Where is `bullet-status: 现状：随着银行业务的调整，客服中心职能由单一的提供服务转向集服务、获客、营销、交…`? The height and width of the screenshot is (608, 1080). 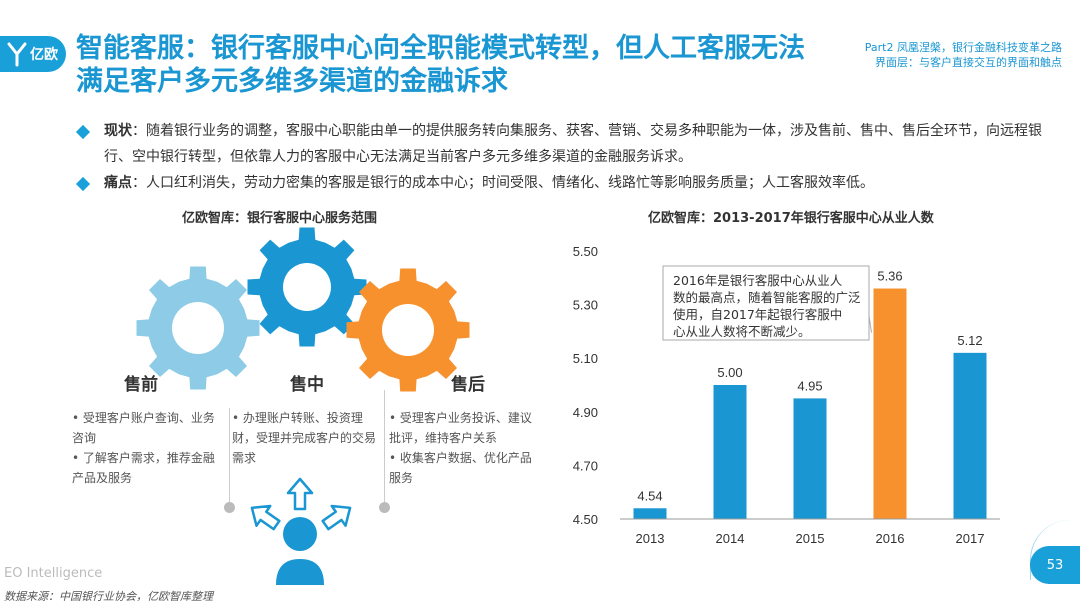 bullet-status: 现状：随着银行业务的调整，客服中心职能由单一的提供服务转向集服务、获客、营销、交… is located at coordinates (561, 144).